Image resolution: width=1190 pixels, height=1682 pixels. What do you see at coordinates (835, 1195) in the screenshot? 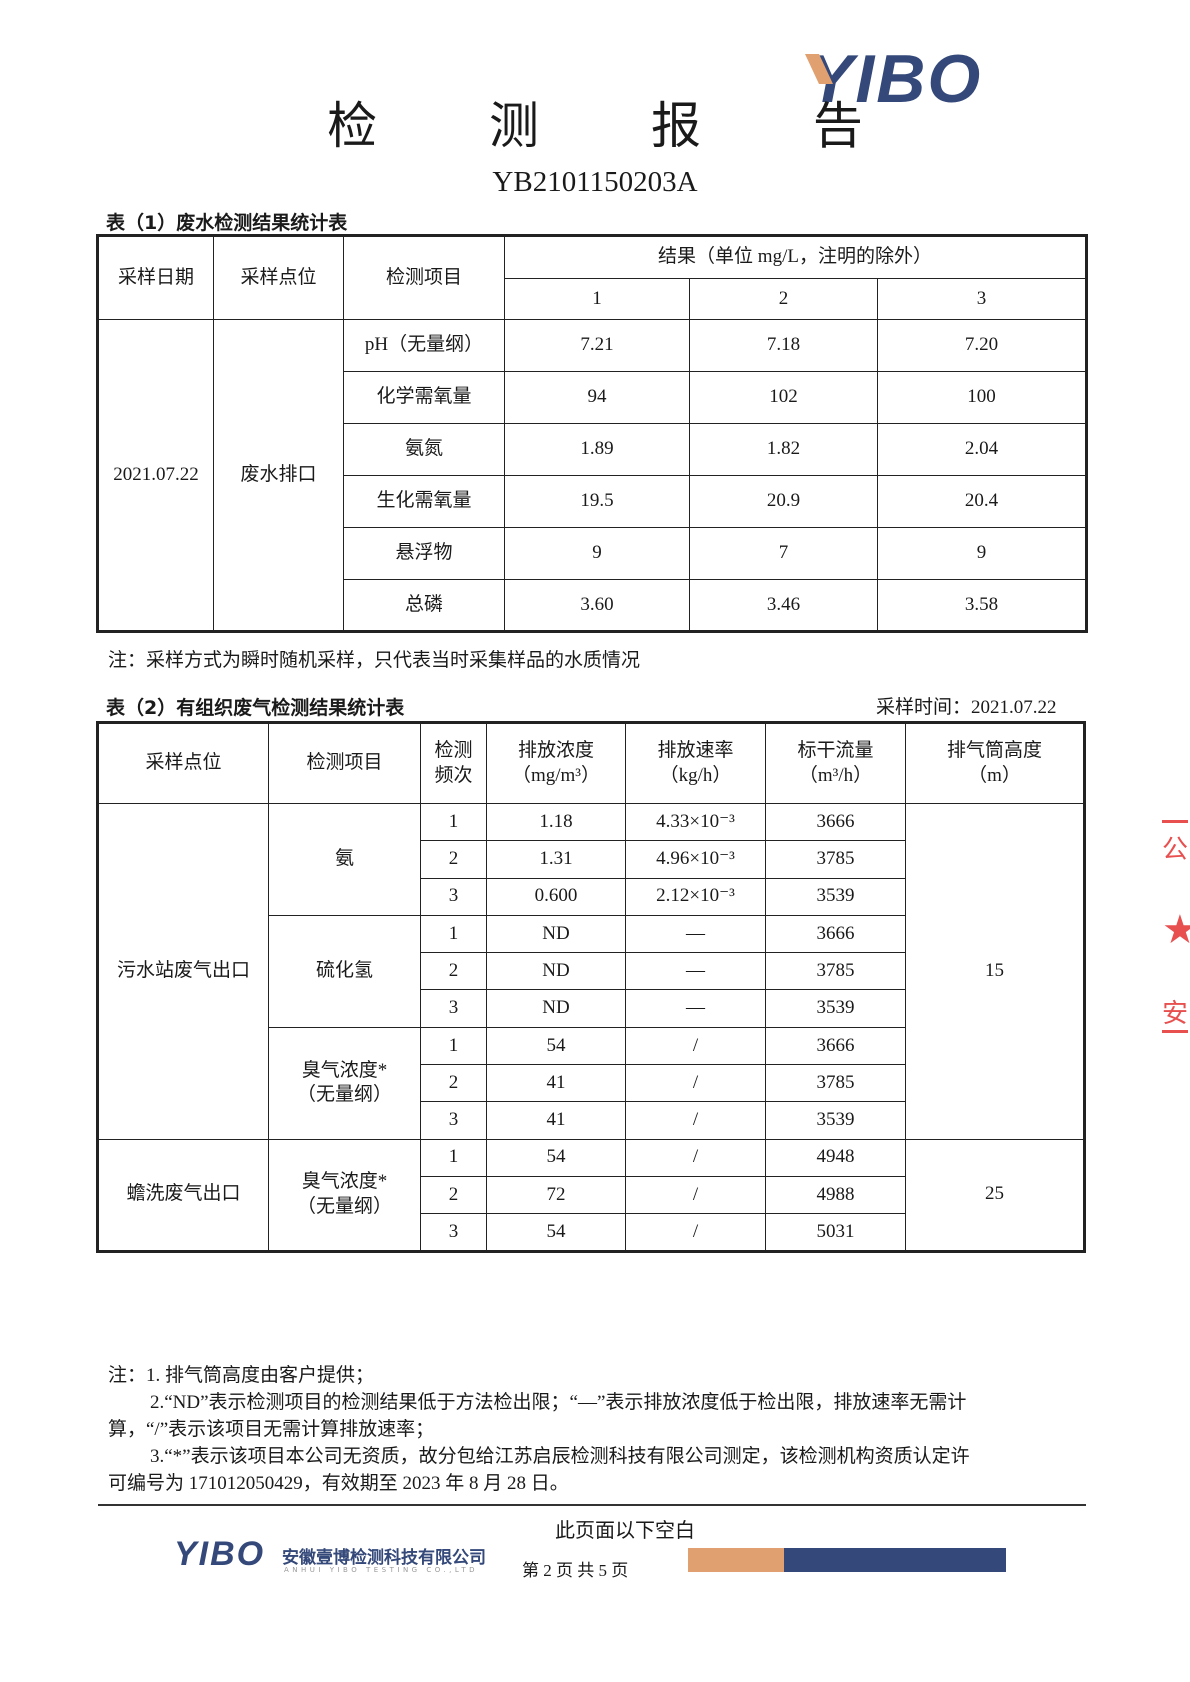
I see `flow-rate: 4988` at bounding box center [835, 1195].